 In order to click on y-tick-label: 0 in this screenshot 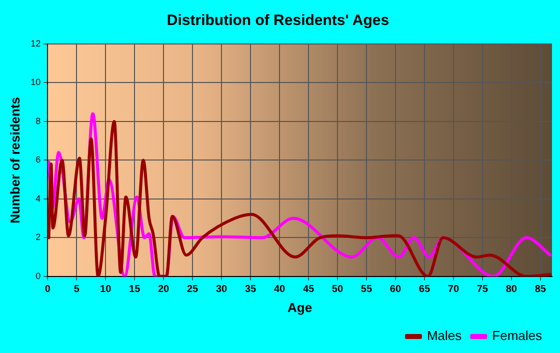, I will do `click(38, 275)`.